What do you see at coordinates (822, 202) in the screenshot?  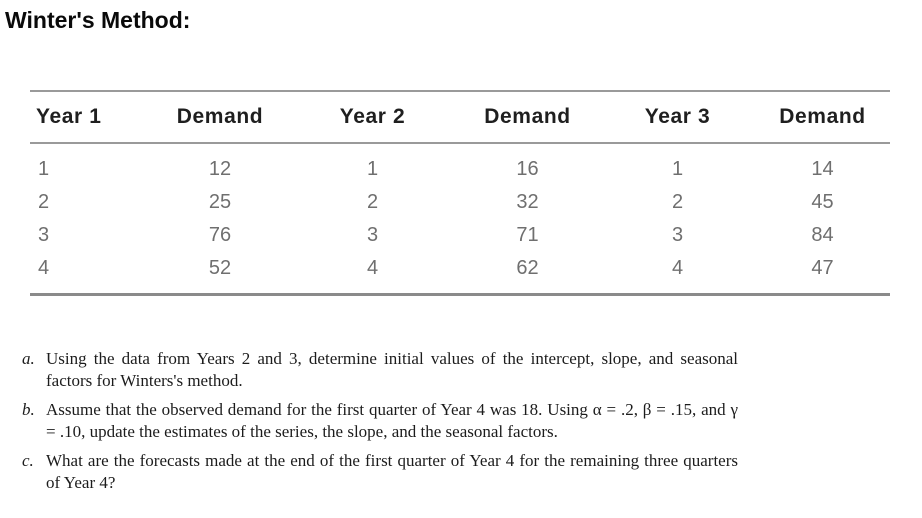 I see `table-cell: 45` at bounding box center [822, 202].